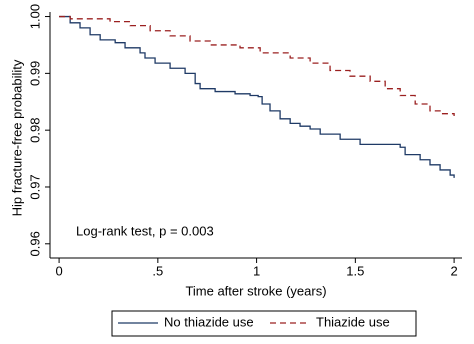  Describe the element at coordinates (256, 270) in the screenshot. I see `x-tick-label: 1` at that location.